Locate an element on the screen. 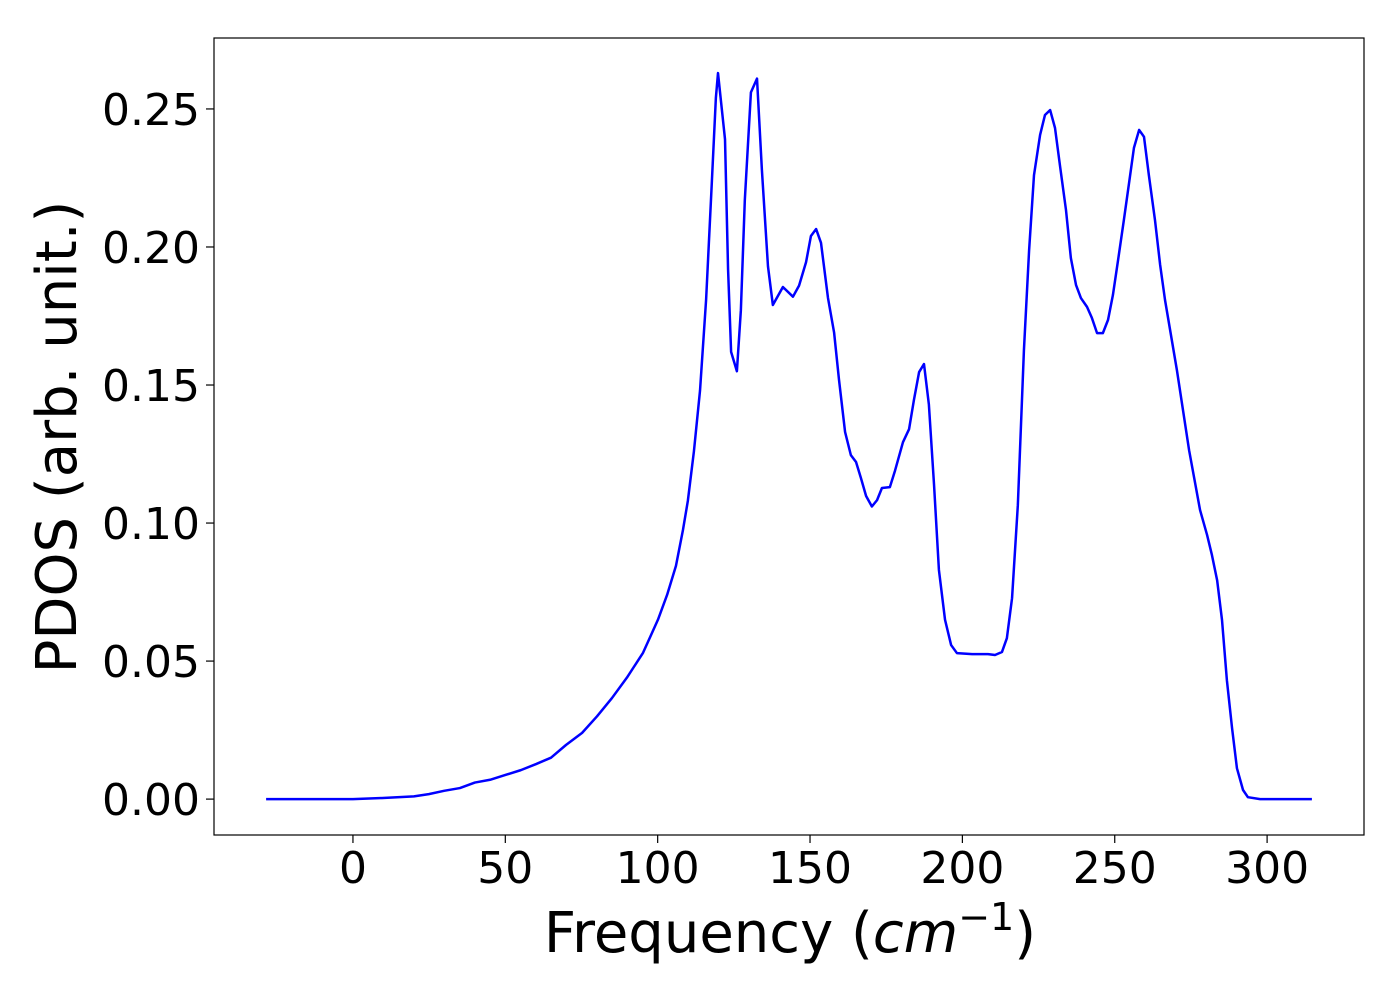 This screenshot has height=1000, width=1400. x-tick-label: 0 is located at coordinates (353, 868).